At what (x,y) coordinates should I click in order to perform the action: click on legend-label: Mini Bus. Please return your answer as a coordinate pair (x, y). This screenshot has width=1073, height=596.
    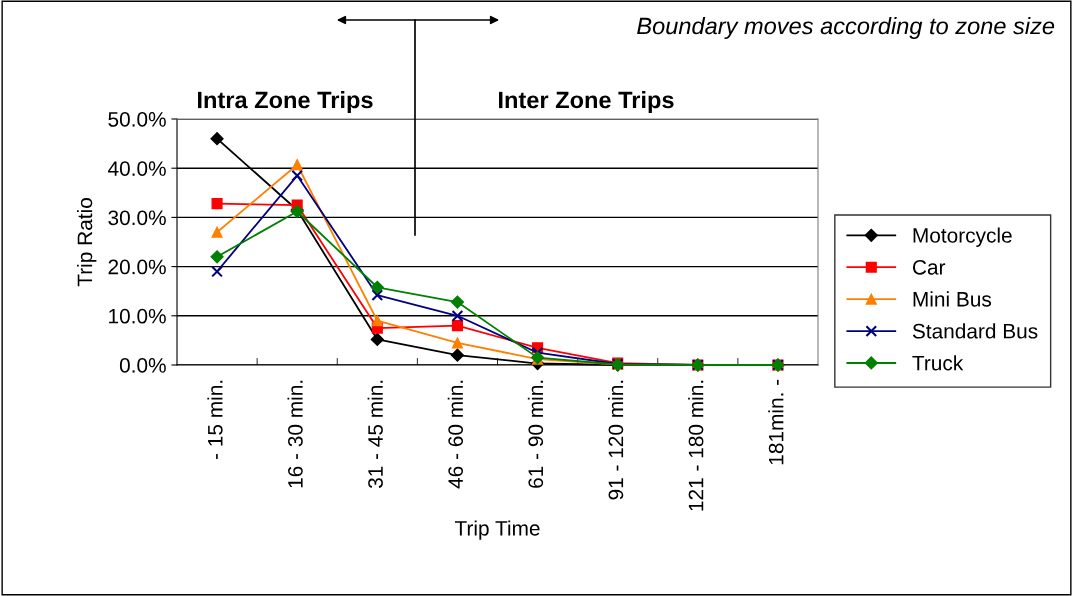
    Looking at the image, I should click on (952, 299).